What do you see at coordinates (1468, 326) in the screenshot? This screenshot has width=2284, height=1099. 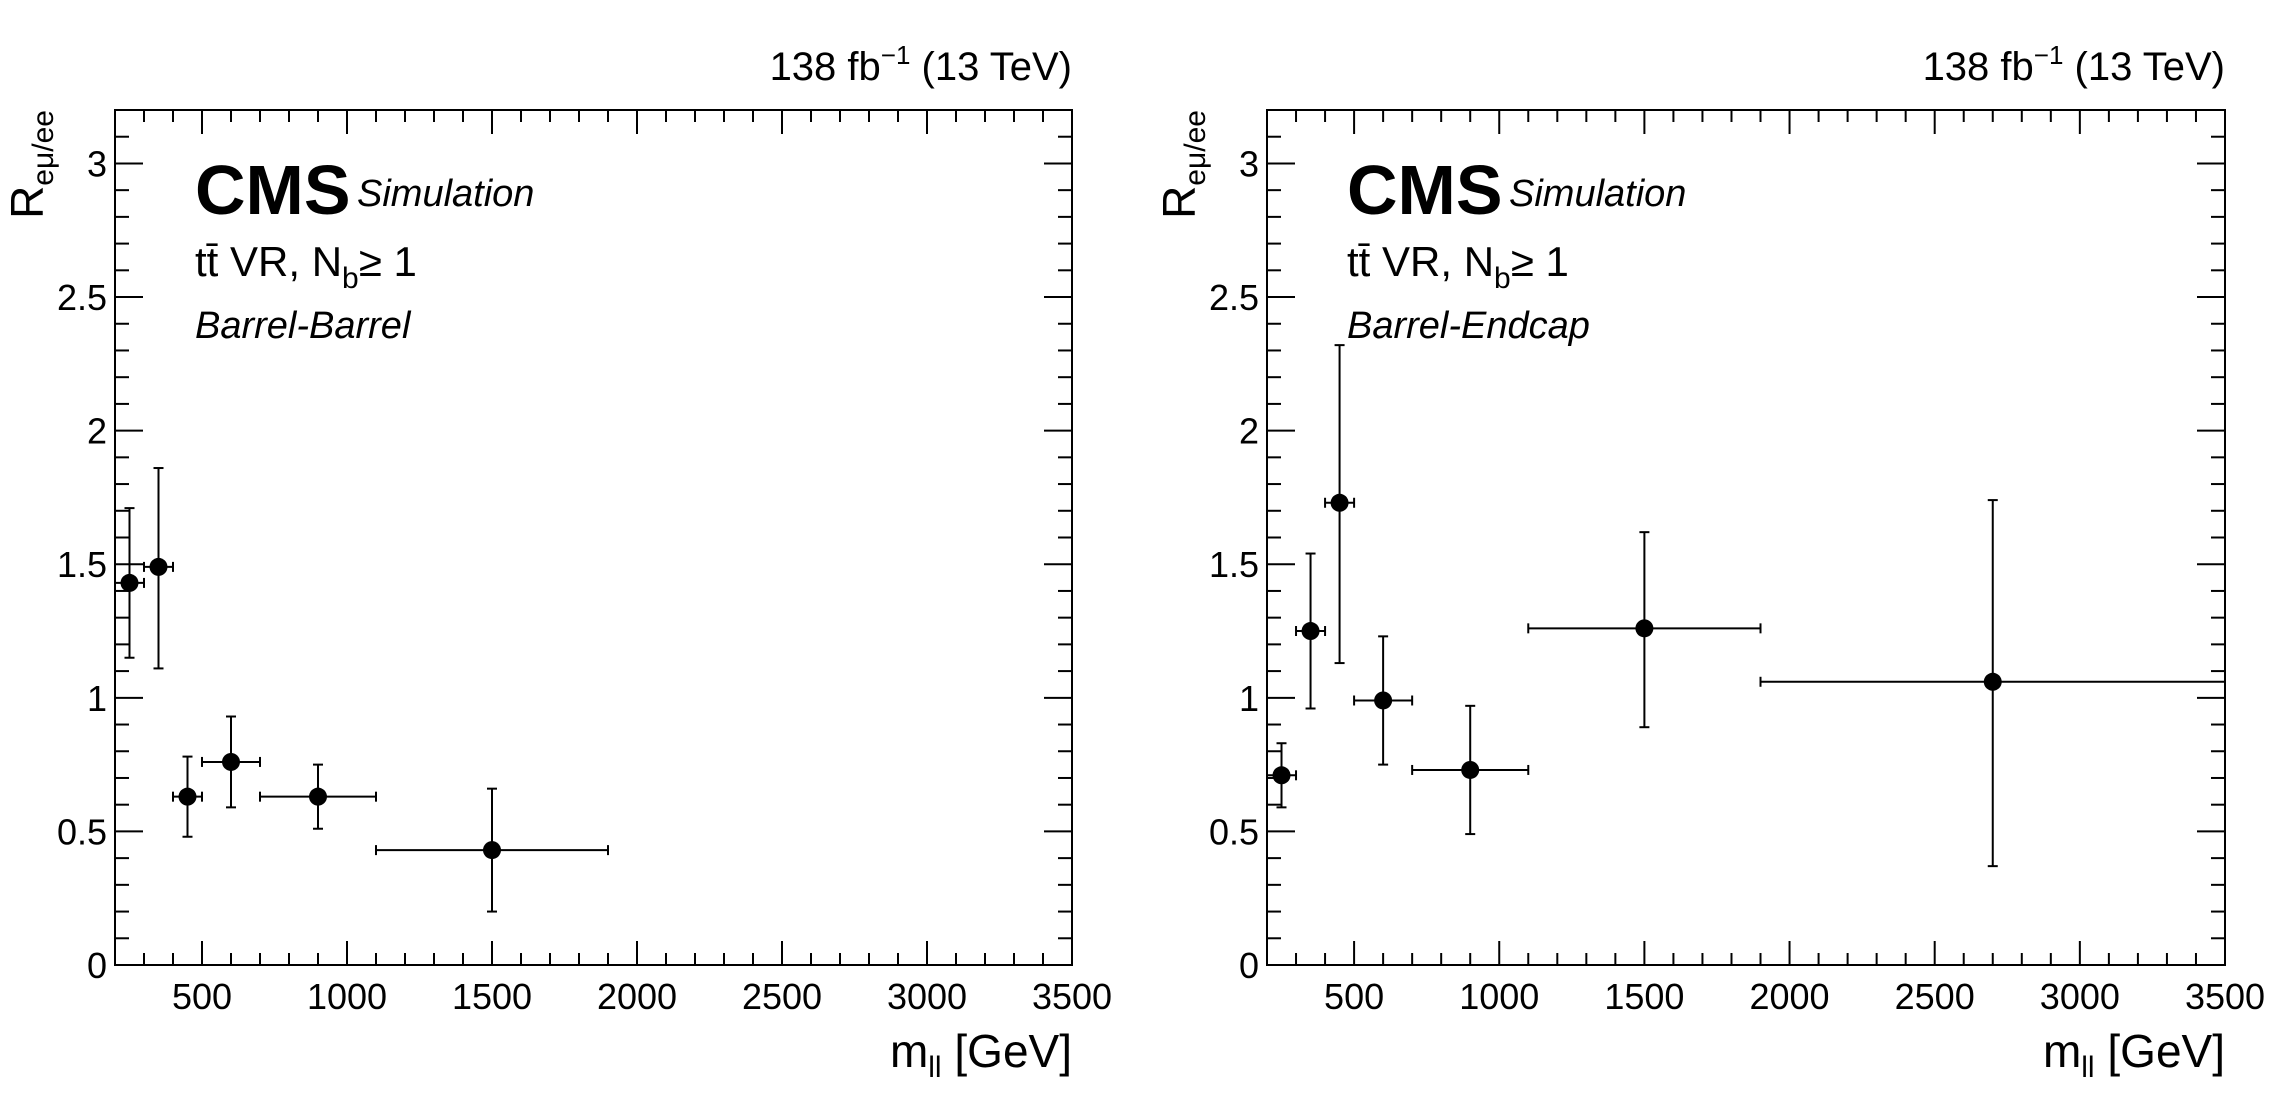 I see `category-label: Barrel-Endcap` at bounding box center [1468, 326].